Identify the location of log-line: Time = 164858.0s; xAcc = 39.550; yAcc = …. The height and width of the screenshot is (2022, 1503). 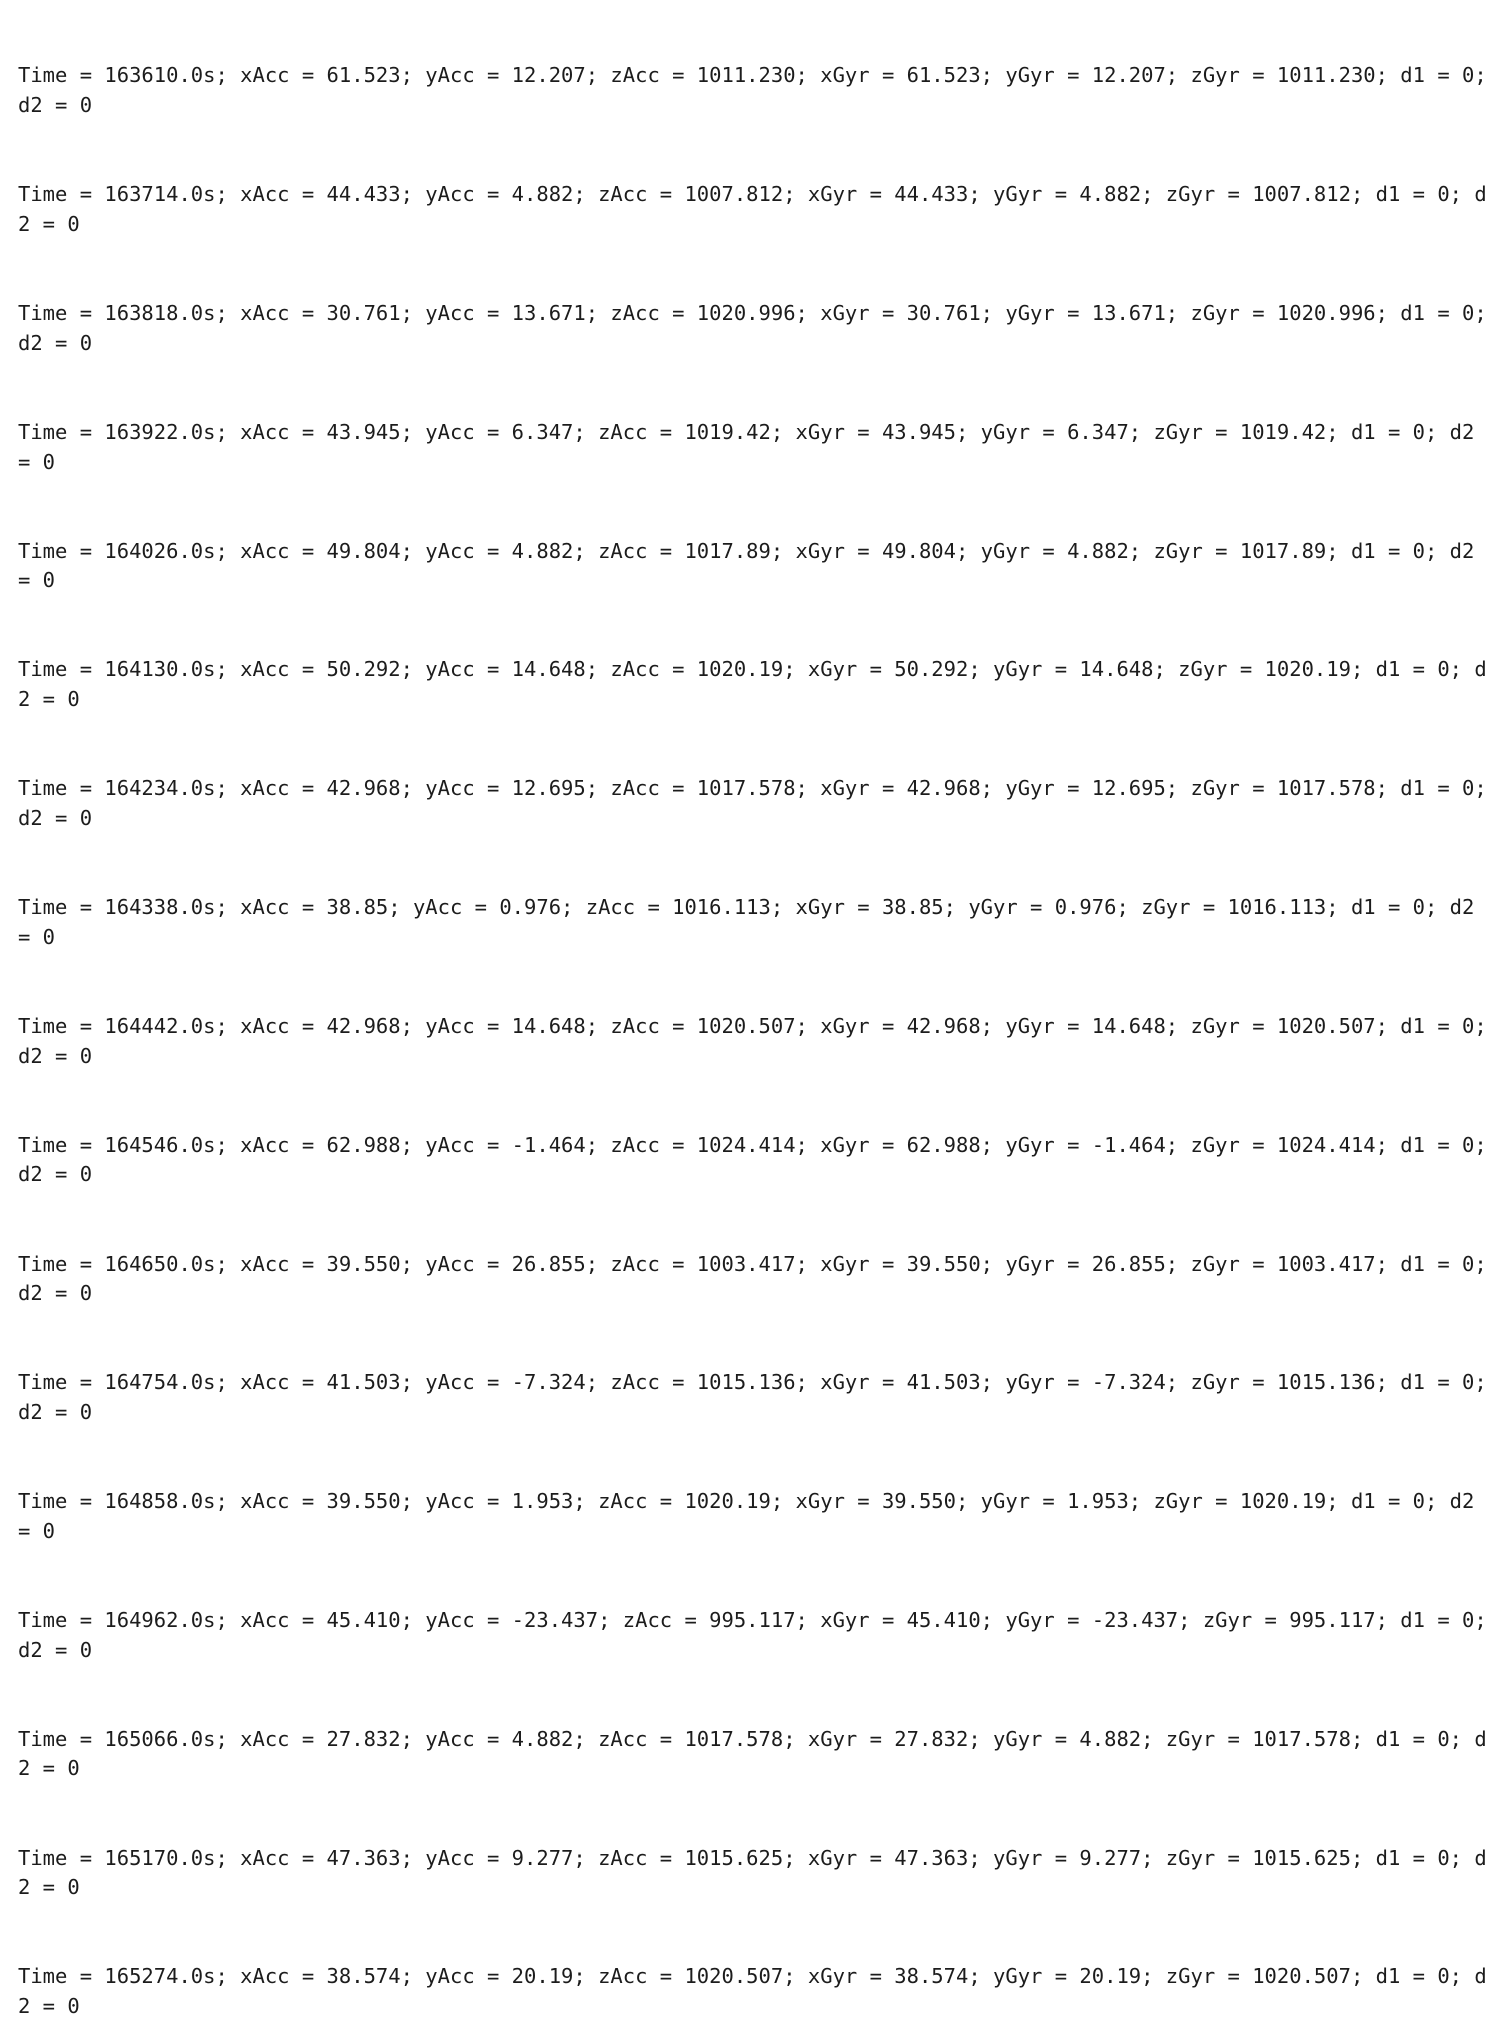
(752, 1516).